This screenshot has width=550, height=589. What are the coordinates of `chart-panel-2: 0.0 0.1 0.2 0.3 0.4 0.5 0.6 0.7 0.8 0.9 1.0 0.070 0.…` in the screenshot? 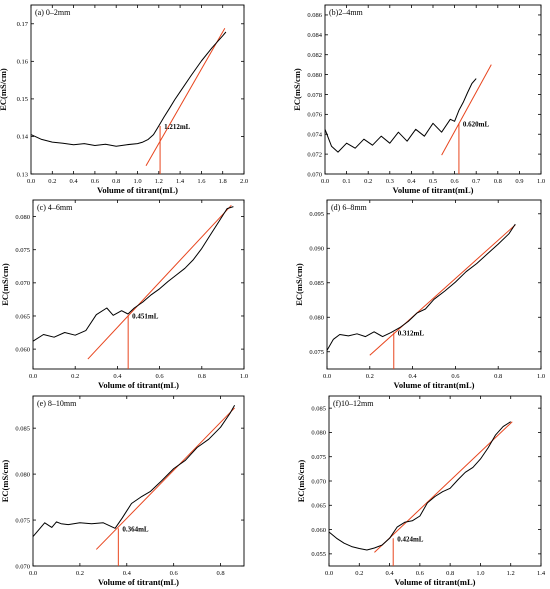 It's located at (418, 99).